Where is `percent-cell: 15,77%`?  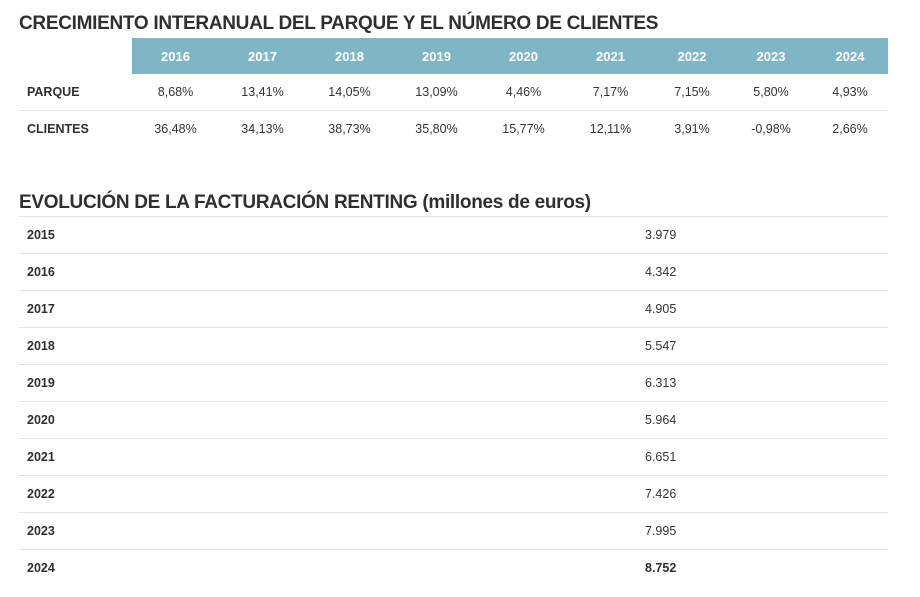
percent-cell: 15,77% is located at coordinates (523, 129).